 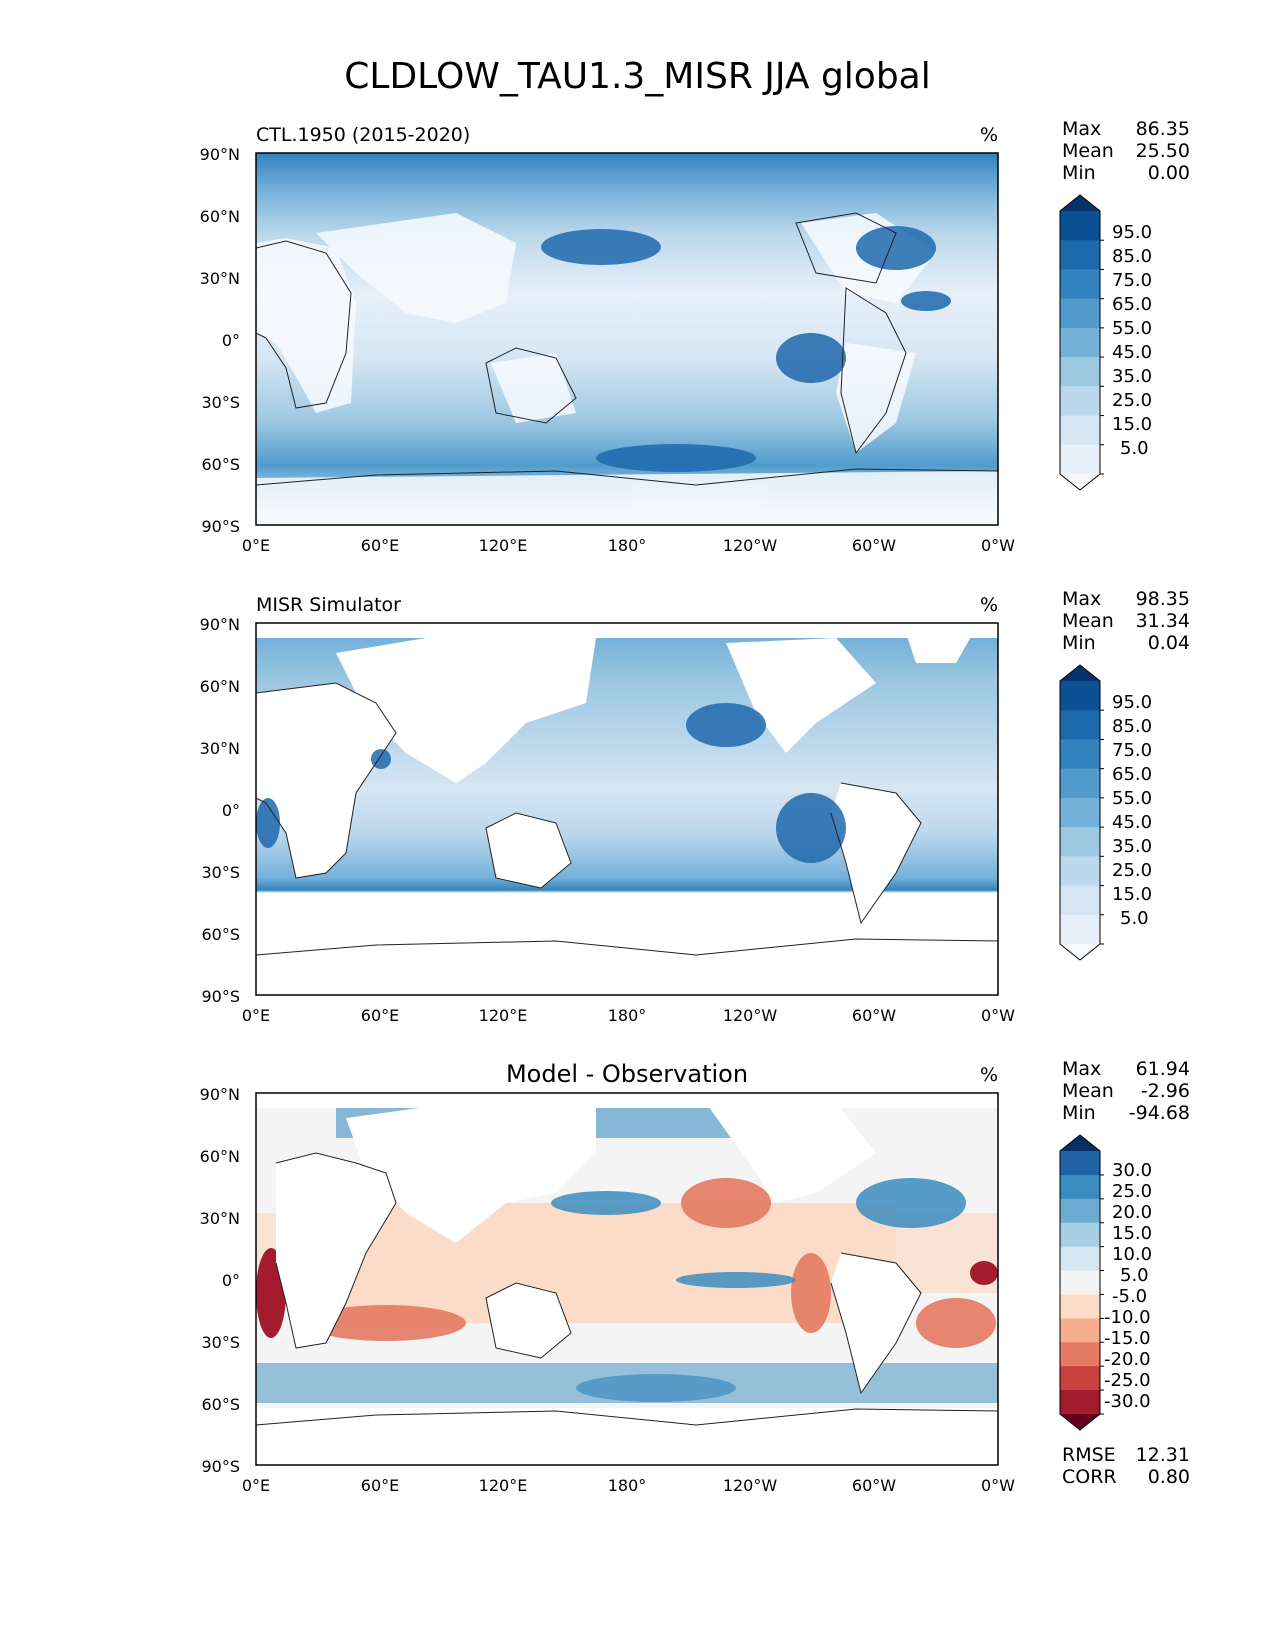 What do you see at coordinates (220, 526) in the screenshot?
I see `panel-1-ytick-90s: 90°S` at bounding box center [220, 526].